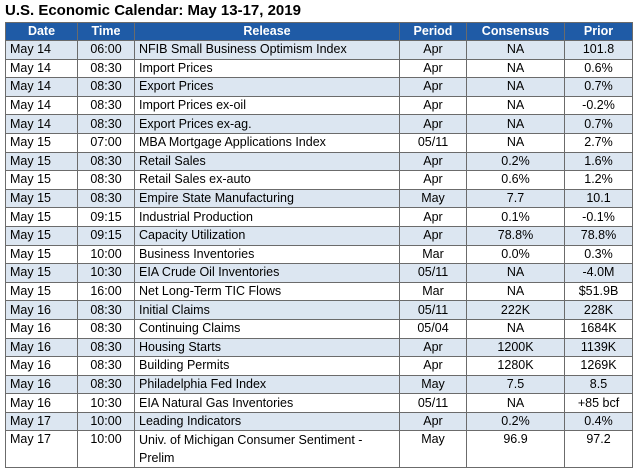  I want to click on table-row: May 16 08:30 Building Permits Apr 1280K 1269K, so click(319, 366).